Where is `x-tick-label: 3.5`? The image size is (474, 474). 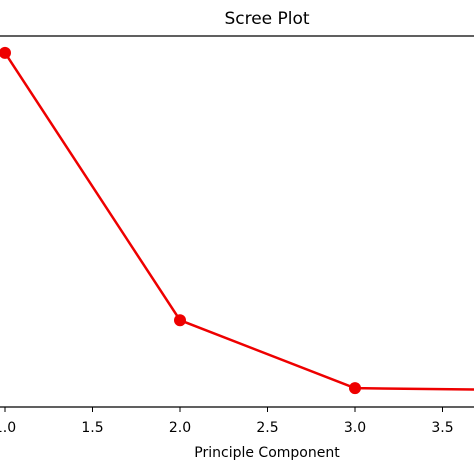
x-tick-label: 3.5 is located at coordinates (442, 428).